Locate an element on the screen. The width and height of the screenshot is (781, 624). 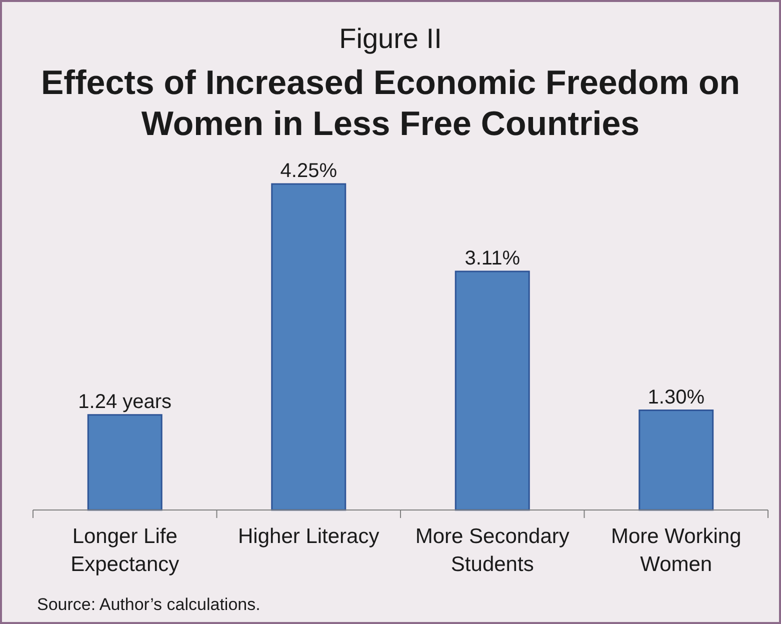
x-tick-label: Higher Literacy is located at coordinates (309, 536).